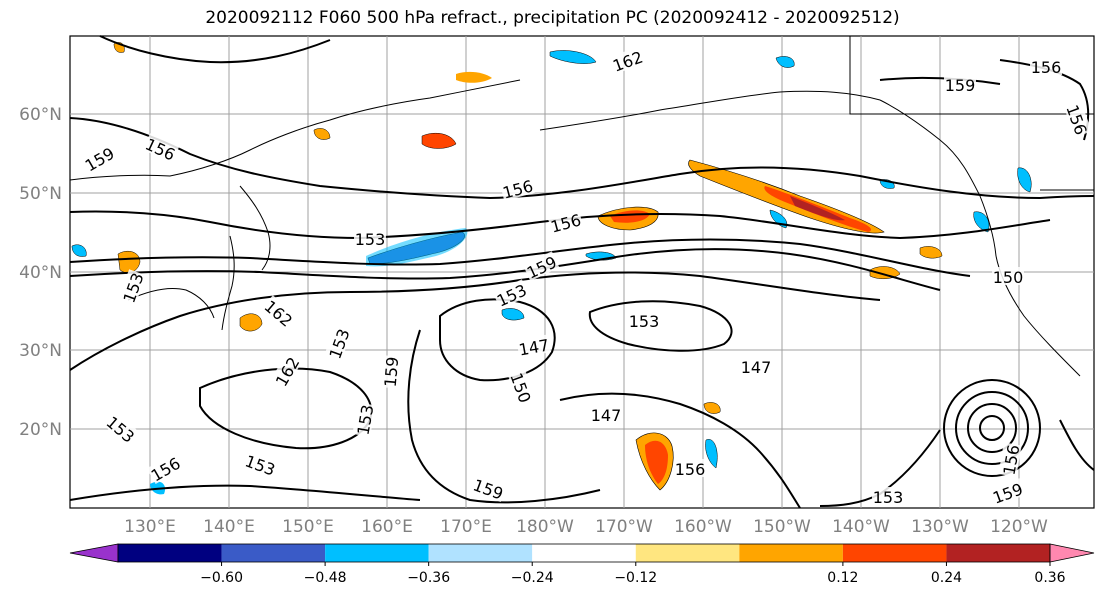 This screenshot has width=1105, height=601. I want to click on longitude-label: 150°W, so click(782, 527).